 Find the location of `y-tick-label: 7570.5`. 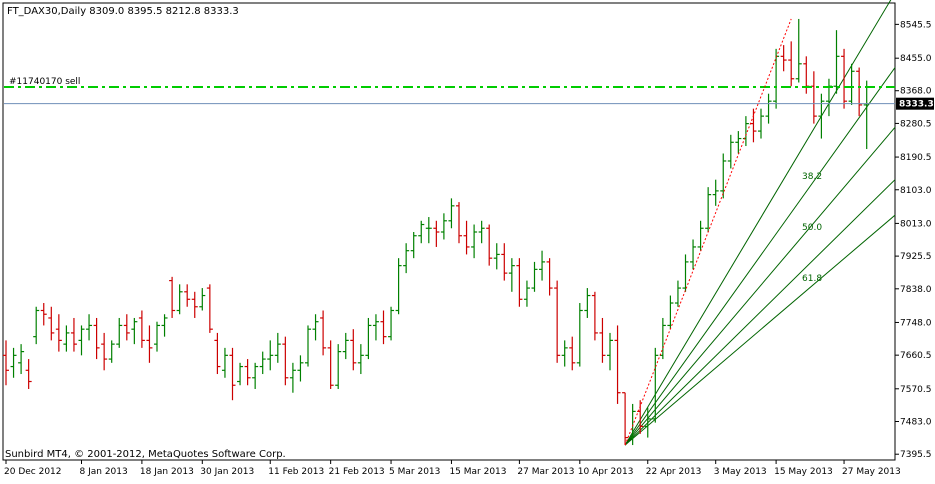

y-tick-label: 7570.5 is located at coordinates (916, 390).